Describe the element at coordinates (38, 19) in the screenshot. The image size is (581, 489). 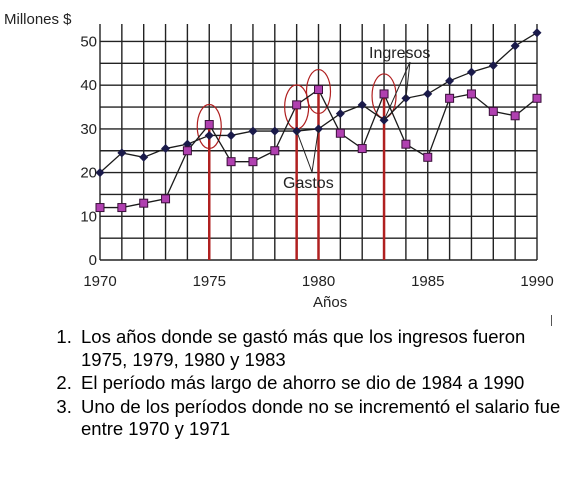
I see `y-axis-title: Millones $` at that location.